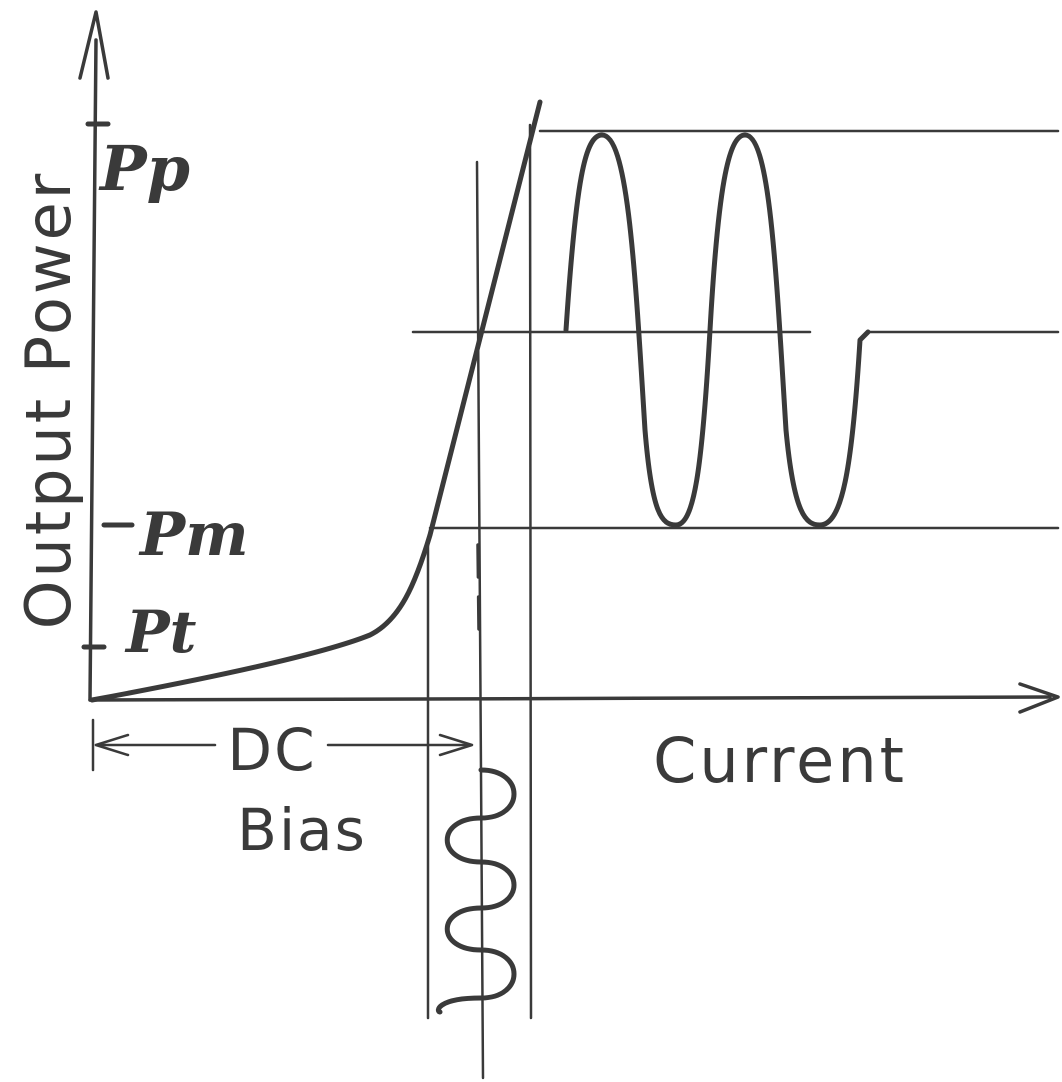  I want to click on y-axis, so click(94, 356).